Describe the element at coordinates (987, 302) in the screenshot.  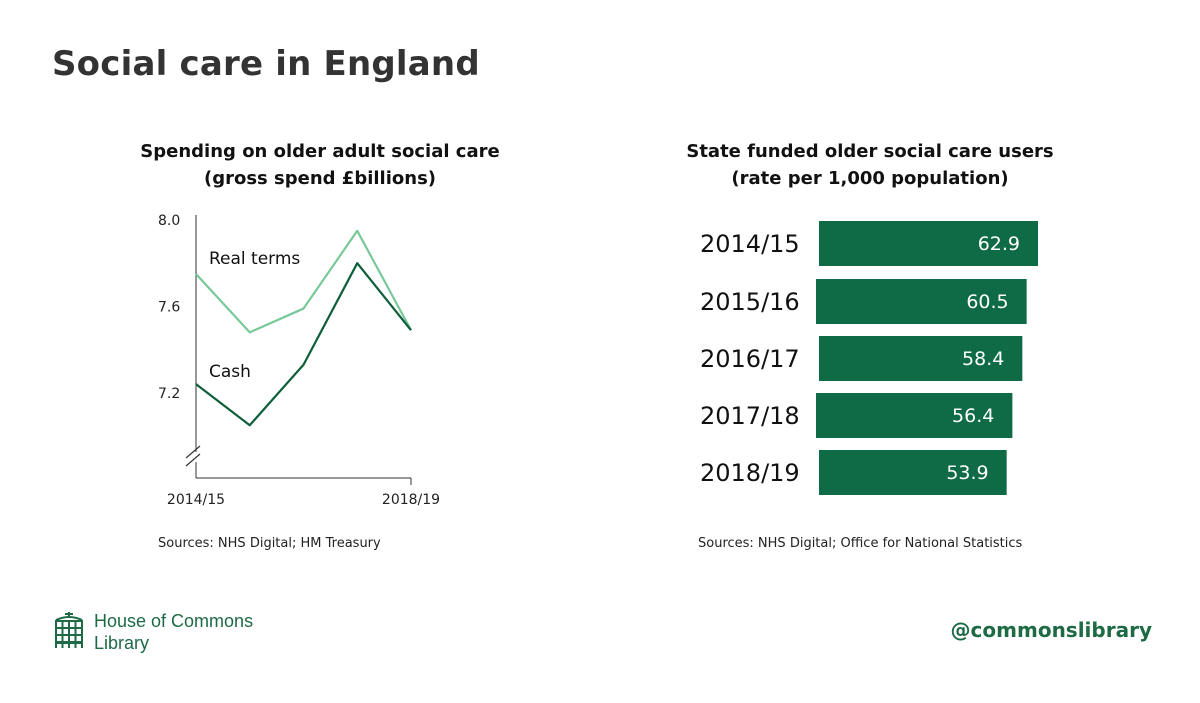
I see `bar-value-label: 60.5` at that location.